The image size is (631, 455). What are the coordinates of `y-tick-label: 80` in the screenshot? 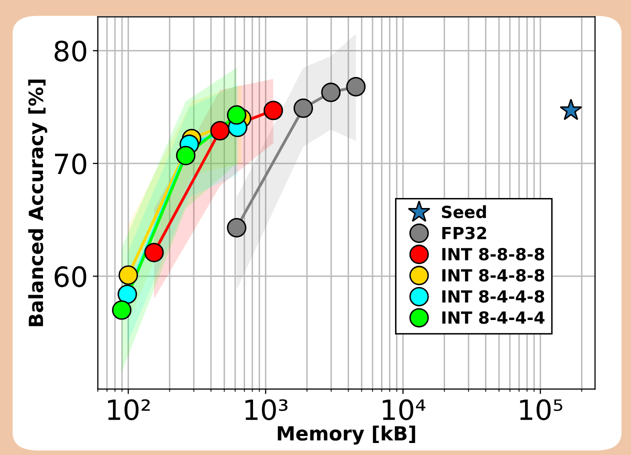 It's located at (70, 51).